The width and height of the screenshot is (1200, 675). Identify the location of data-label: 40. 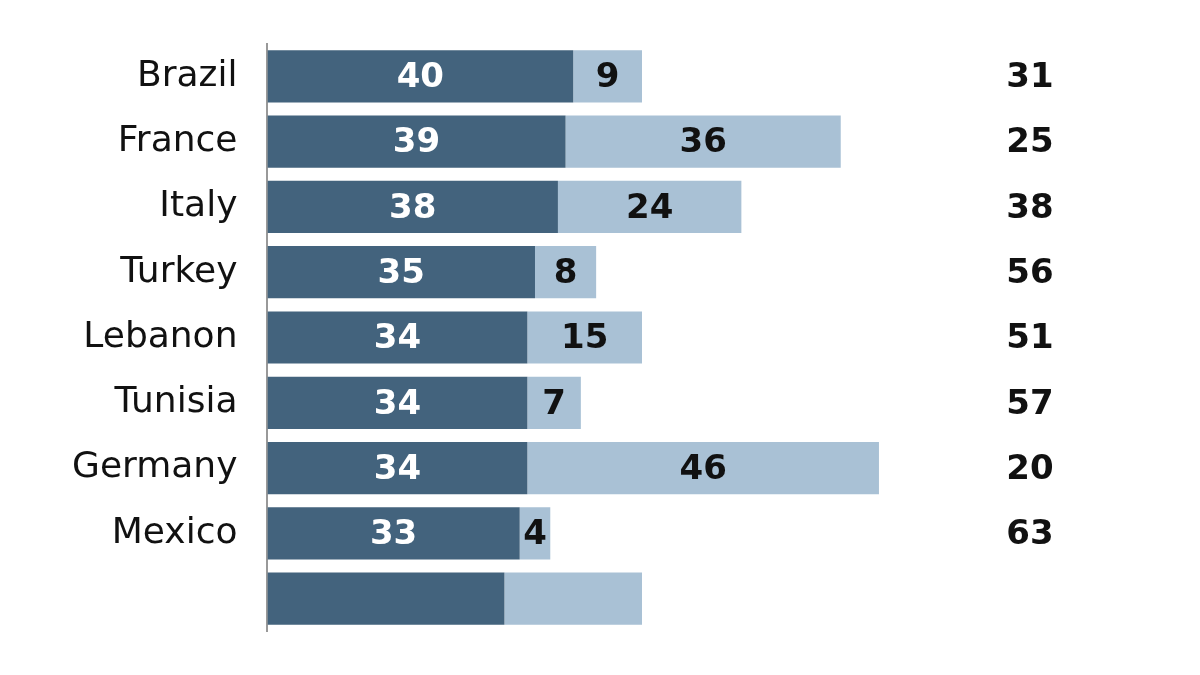
(420, 75).